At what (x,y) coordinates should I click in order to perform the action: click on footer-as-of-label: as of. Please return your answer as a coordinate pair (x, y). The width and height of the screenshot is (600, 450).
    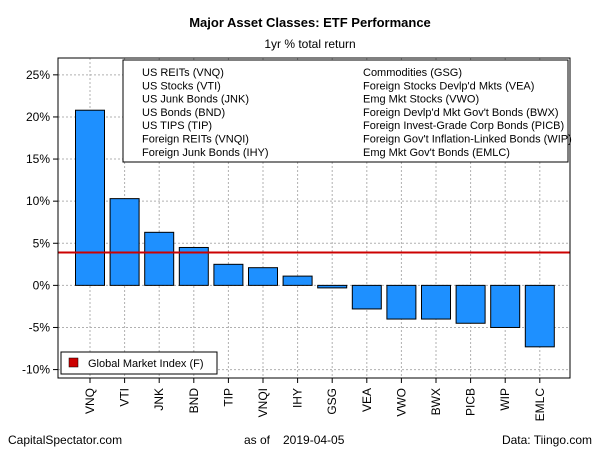
    Looking at the image, I should click on (257, 440).